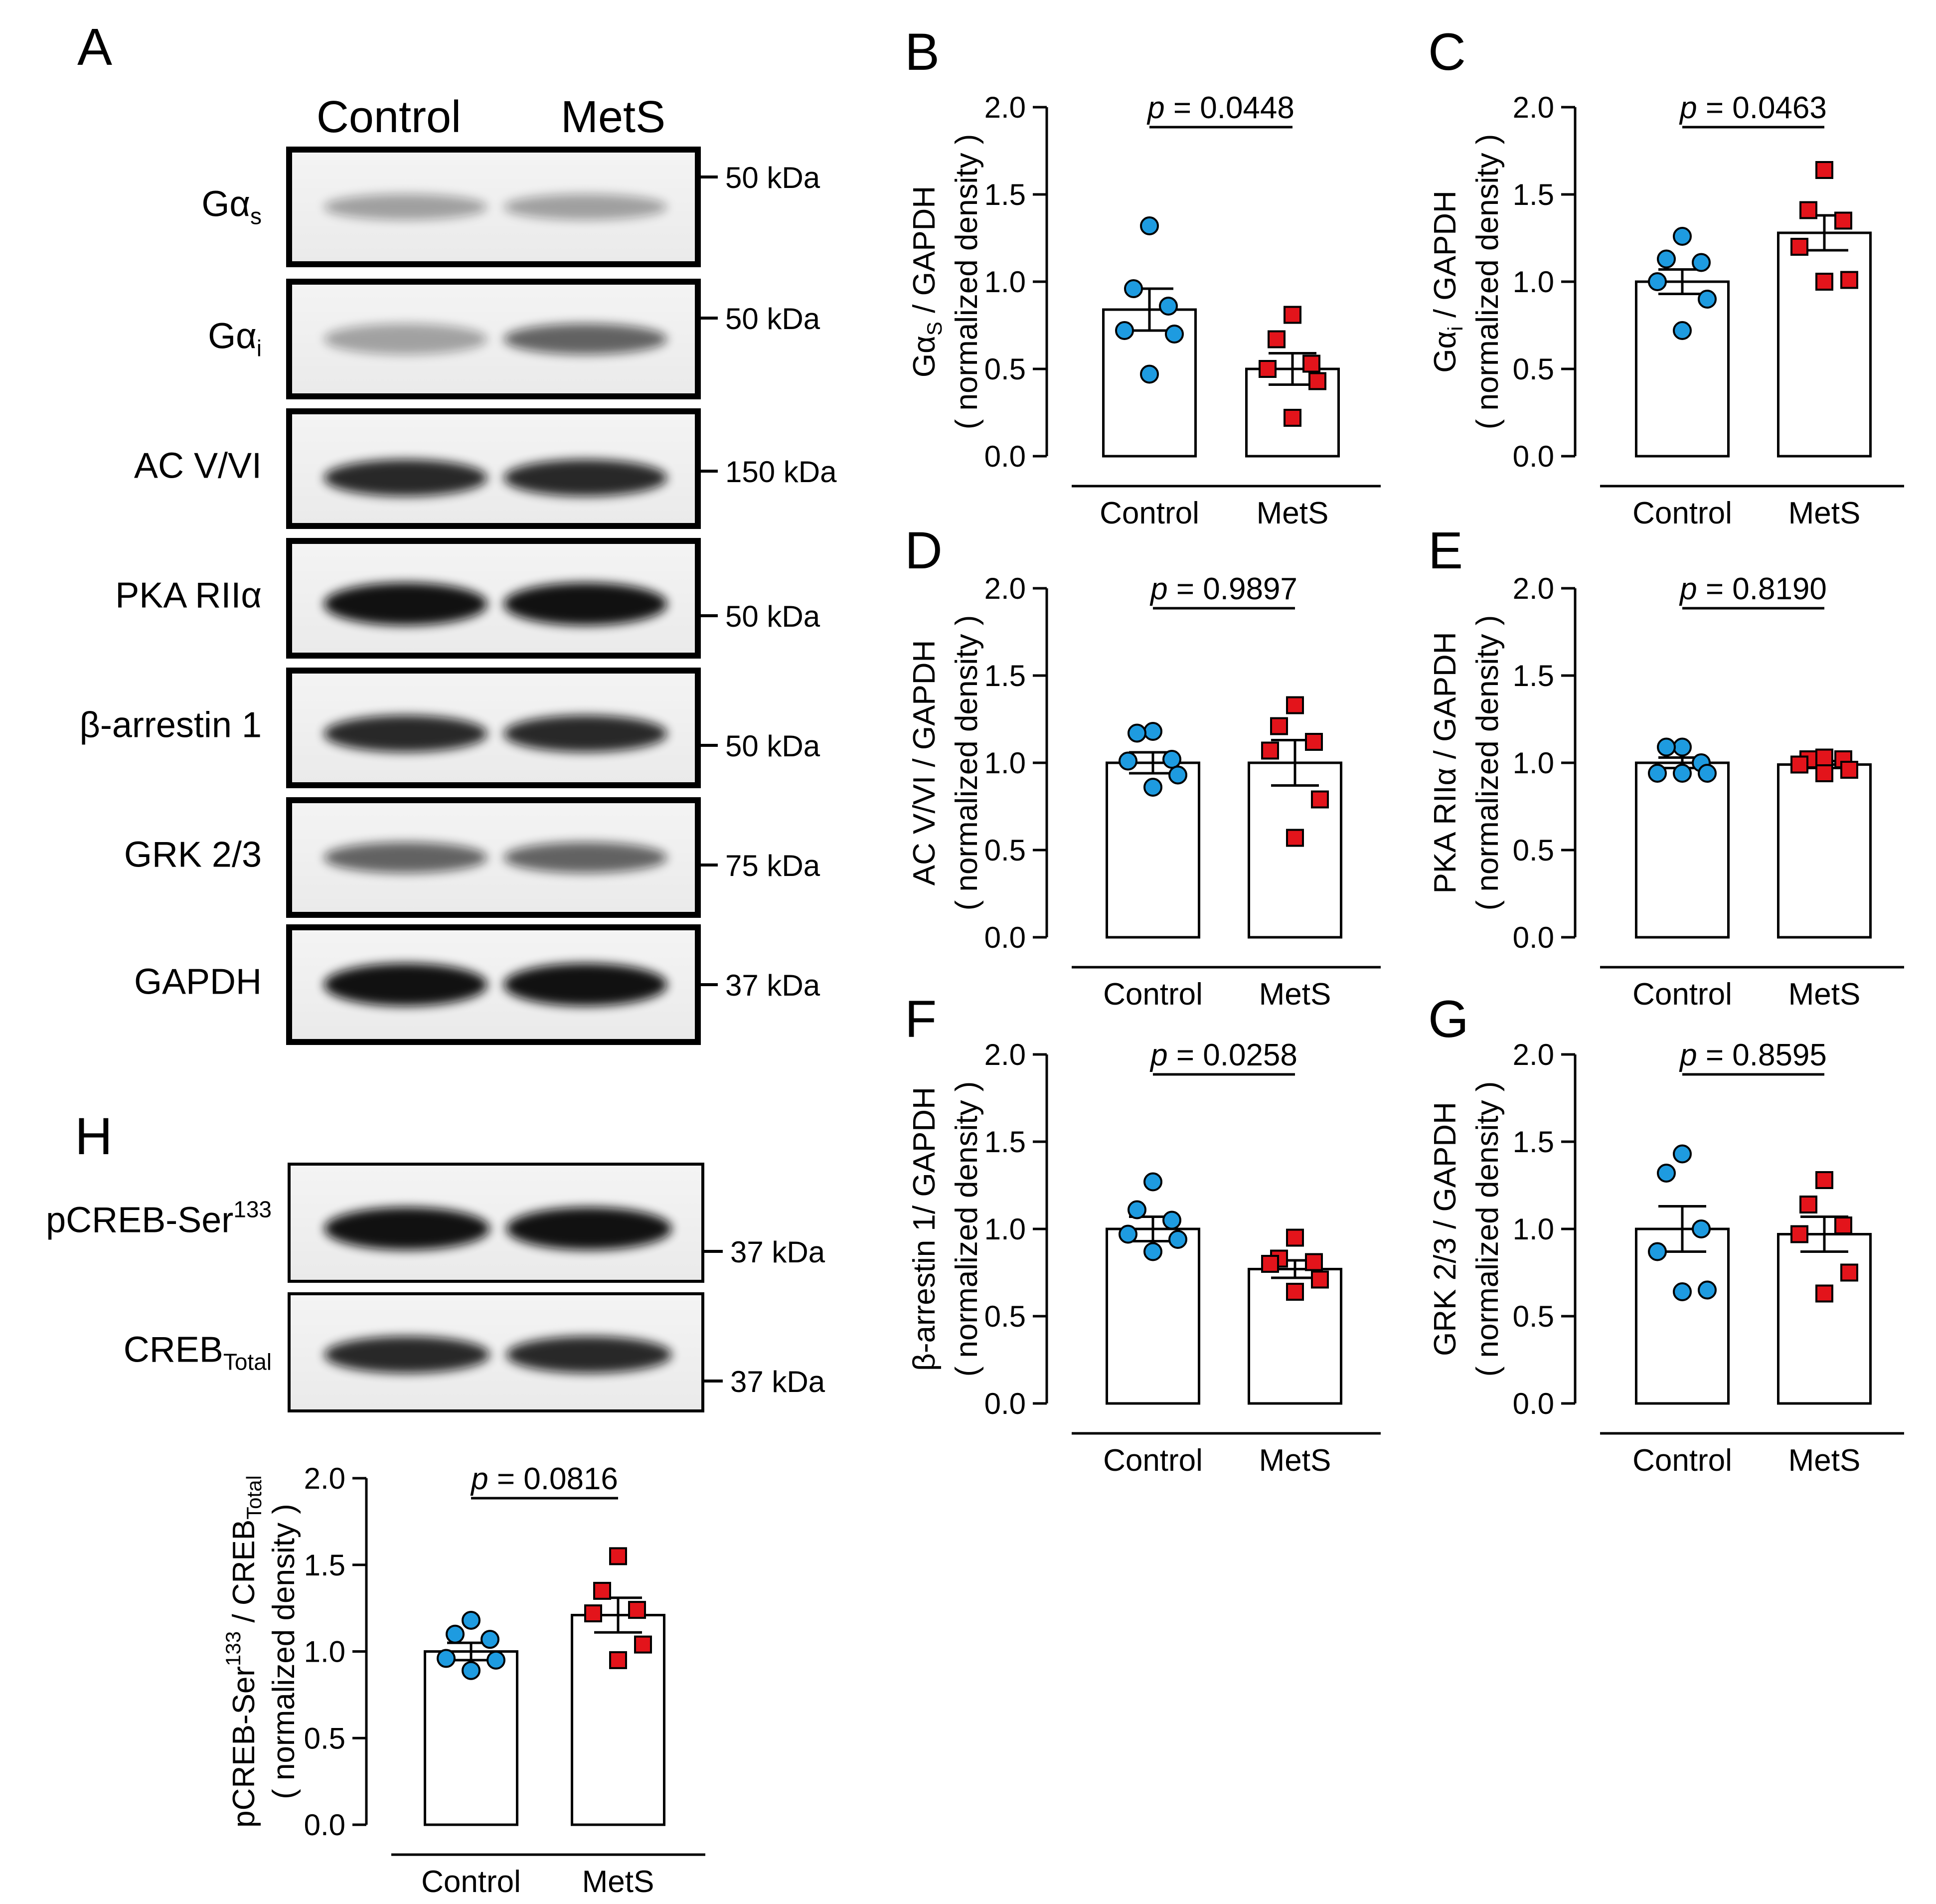 Image resolution: width=1936 pixels, height=1904 pixels. Describe the element at coordinates (193, 855) in the screenshot. I see `protein-label: GRK 2/3` at that location.